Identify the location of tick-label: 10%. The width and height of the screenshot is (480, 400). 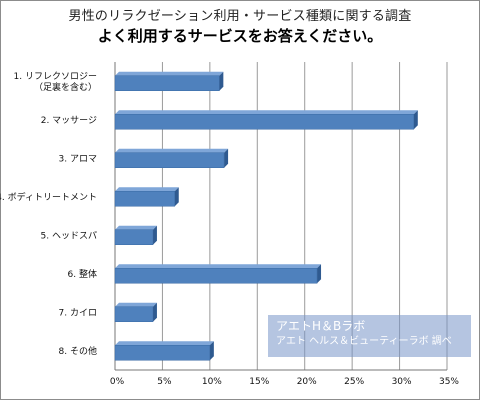
(212, 382).